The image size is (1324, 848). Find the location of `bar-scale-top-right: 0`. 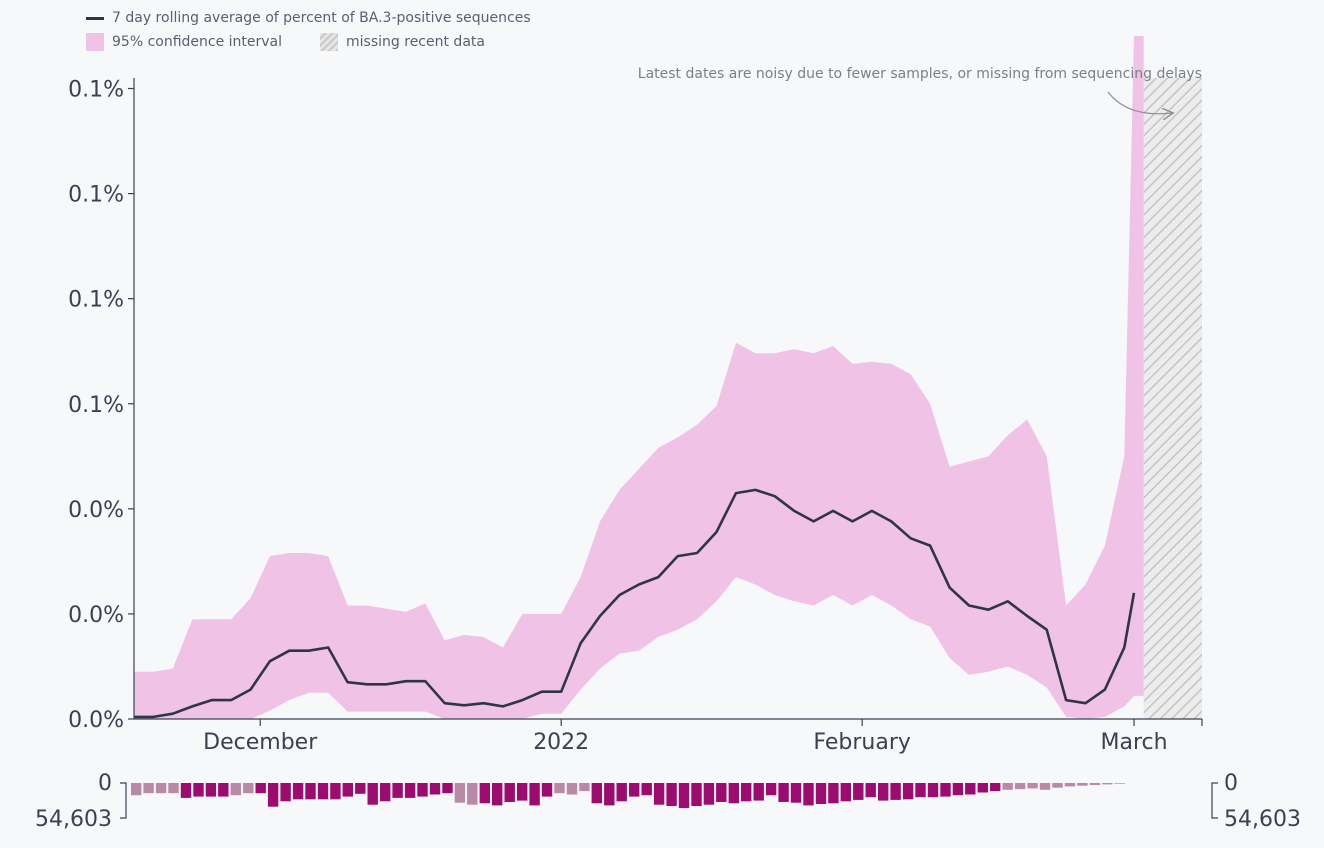

bar-scale-top-right: 0 is located at coordinates (1231, 783).